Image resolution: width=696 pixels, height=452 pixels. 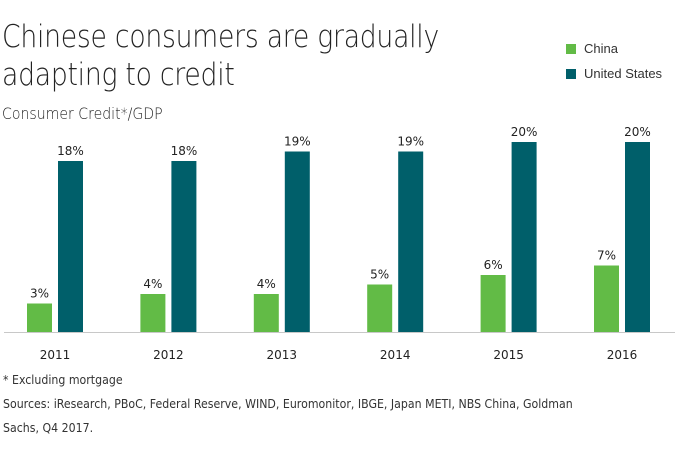 What do you see at coordinates (411, 241) in the screenshot?
I see `bar-united-states-2014` at bounding box center [411, 241].